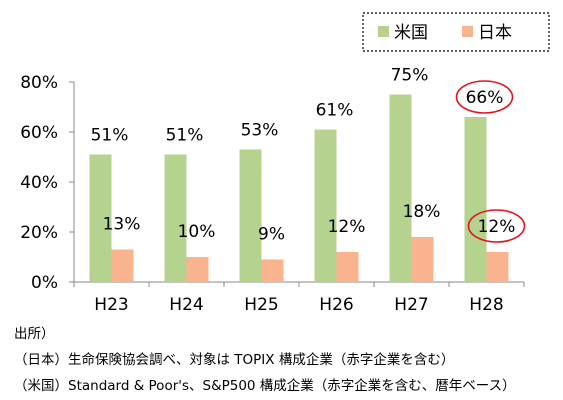  I want to click on bar-japan-H25, so click(272, 270).